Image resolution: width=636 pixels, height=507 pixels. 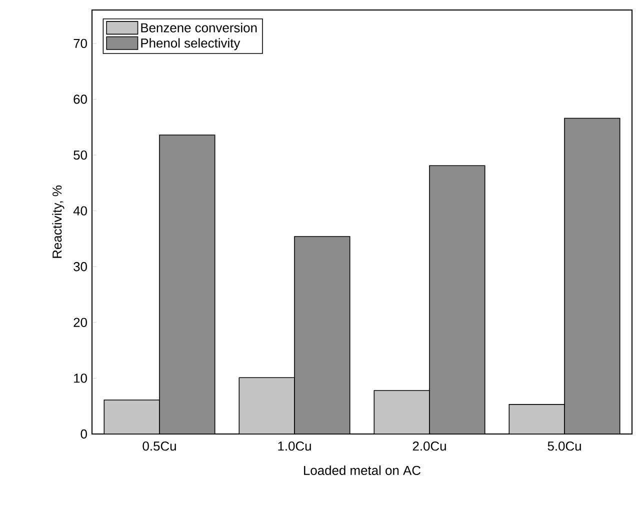 I want to click on y-tick-label: 20, so click(x=80, y=323).